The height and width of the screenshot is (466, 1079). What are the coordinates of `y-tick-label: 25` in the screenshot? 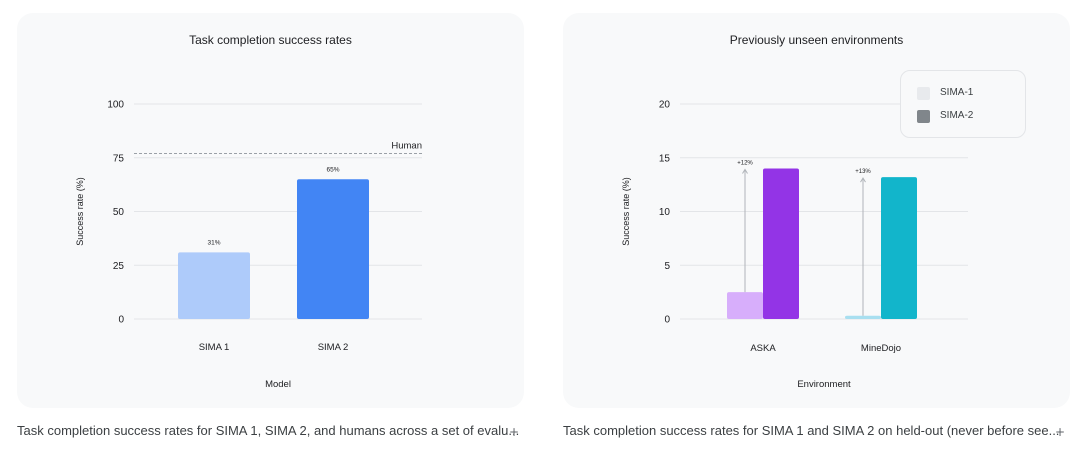 It's located at (119, 266).